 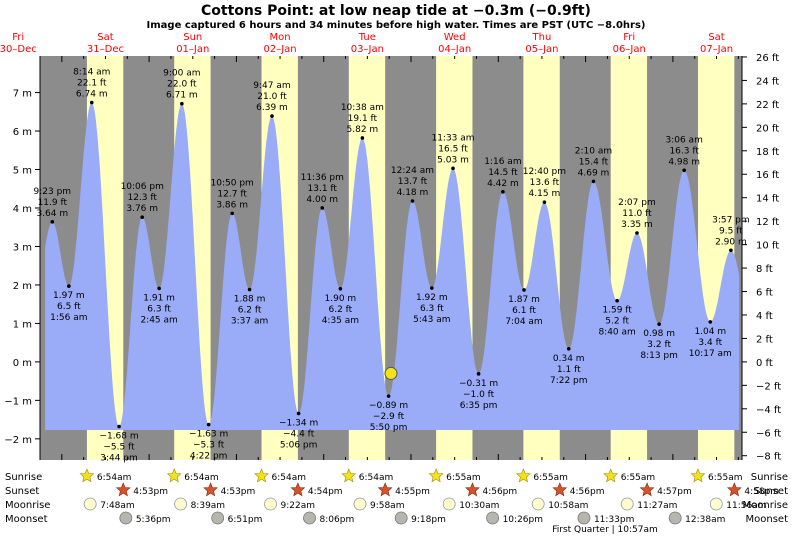 I want to click on left-axis-label: 2 m, so click(x=22, y=286).